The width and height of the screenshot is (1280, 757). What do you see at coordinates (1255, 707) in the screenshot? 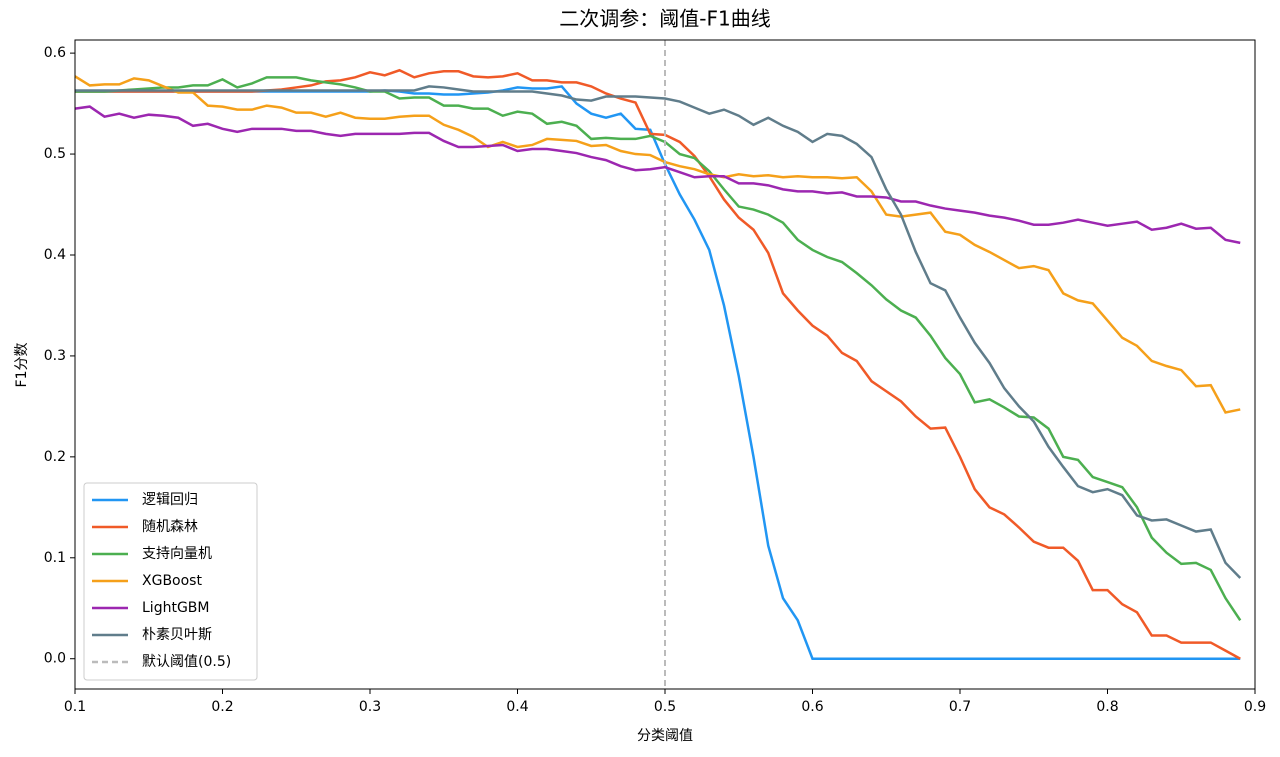
I see `x-tick-label: 0.9` at bounding box center [1255, 707].